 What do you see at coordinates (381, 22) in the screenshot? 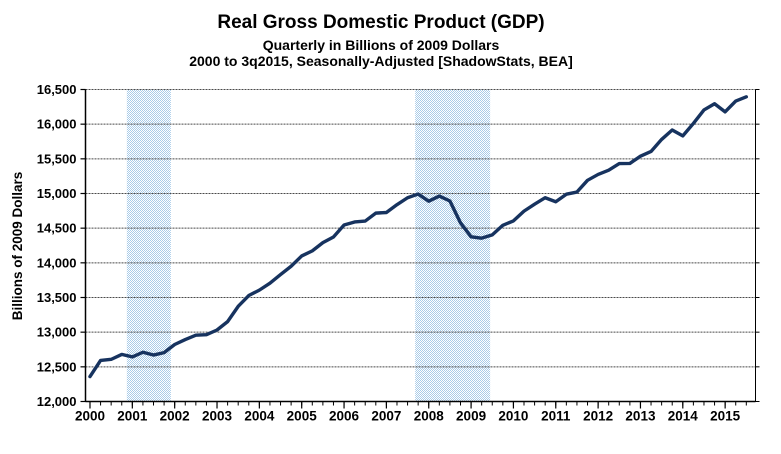
I see `chart-title: Real Gross Domestic Product (GDP)` at bounding box center [381, 22].